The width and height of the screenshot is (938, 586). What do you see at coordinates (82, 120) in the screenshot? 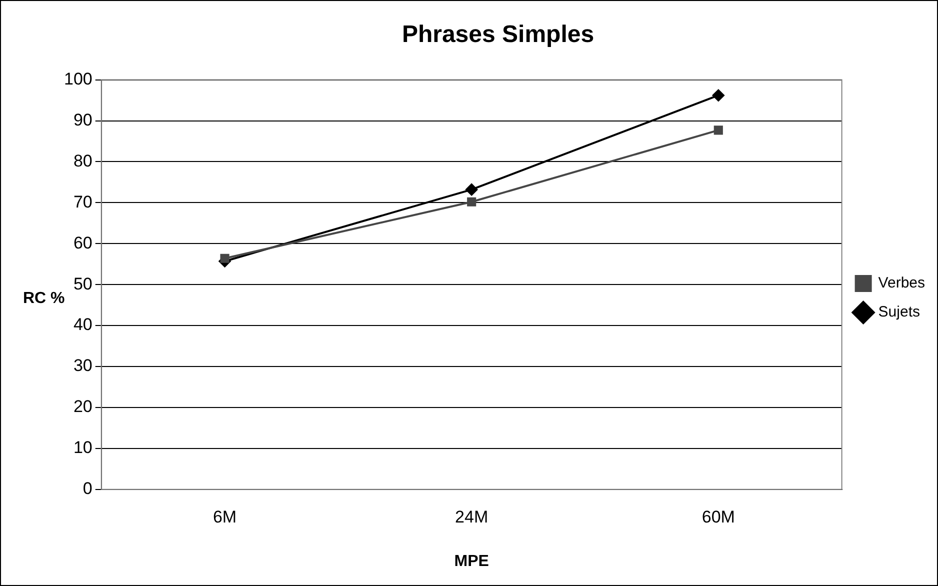
I see `y-tick-label: 90` at bounding box center [82, 120].